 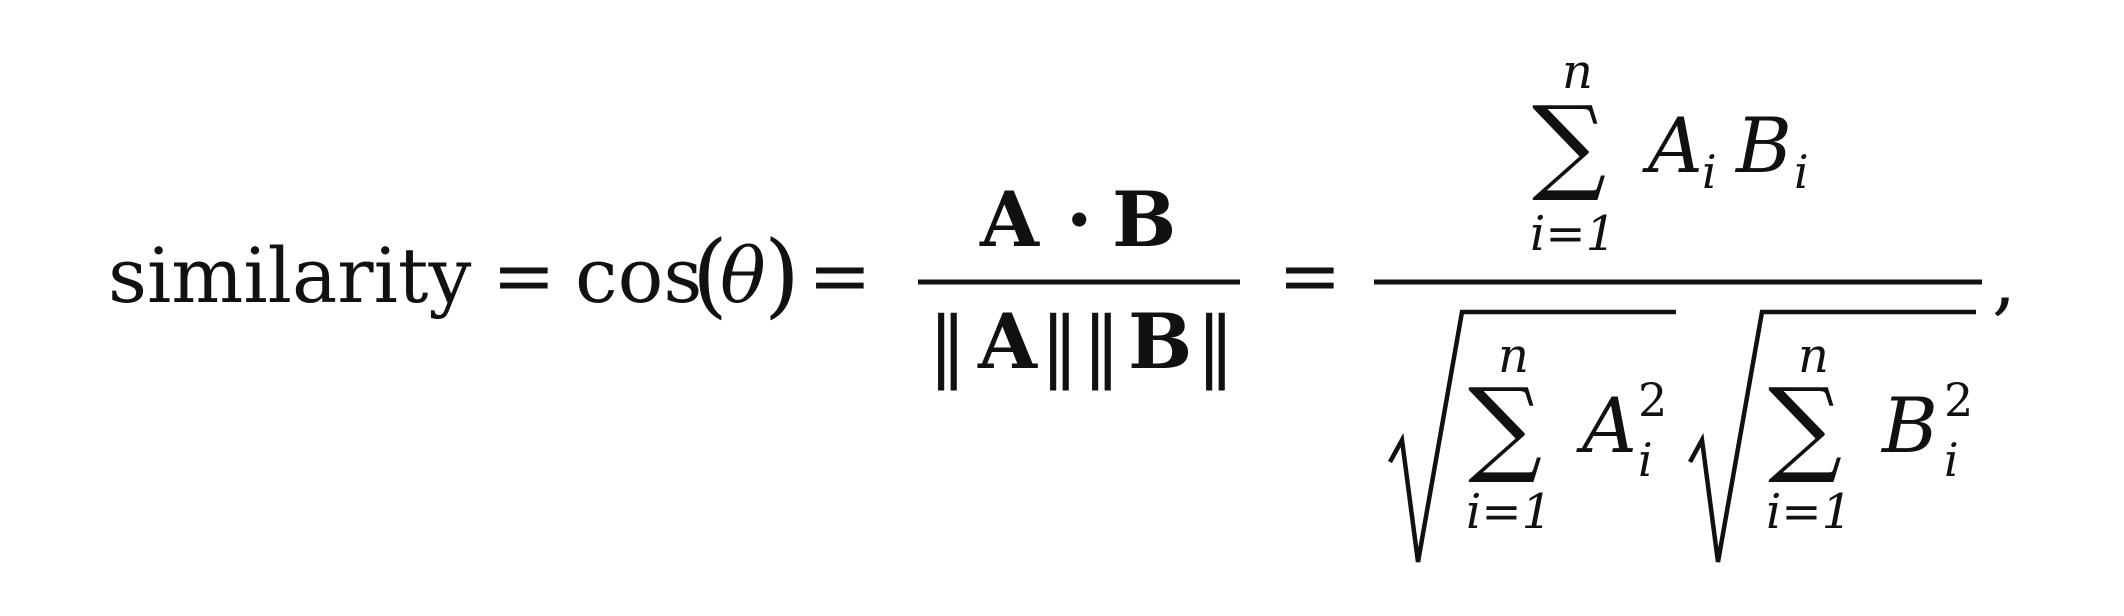 What do you see at coordinates (1009, 219) in the screenshot?
I see `frac1-numerator-a: A` at bounding box center [1009, 219].